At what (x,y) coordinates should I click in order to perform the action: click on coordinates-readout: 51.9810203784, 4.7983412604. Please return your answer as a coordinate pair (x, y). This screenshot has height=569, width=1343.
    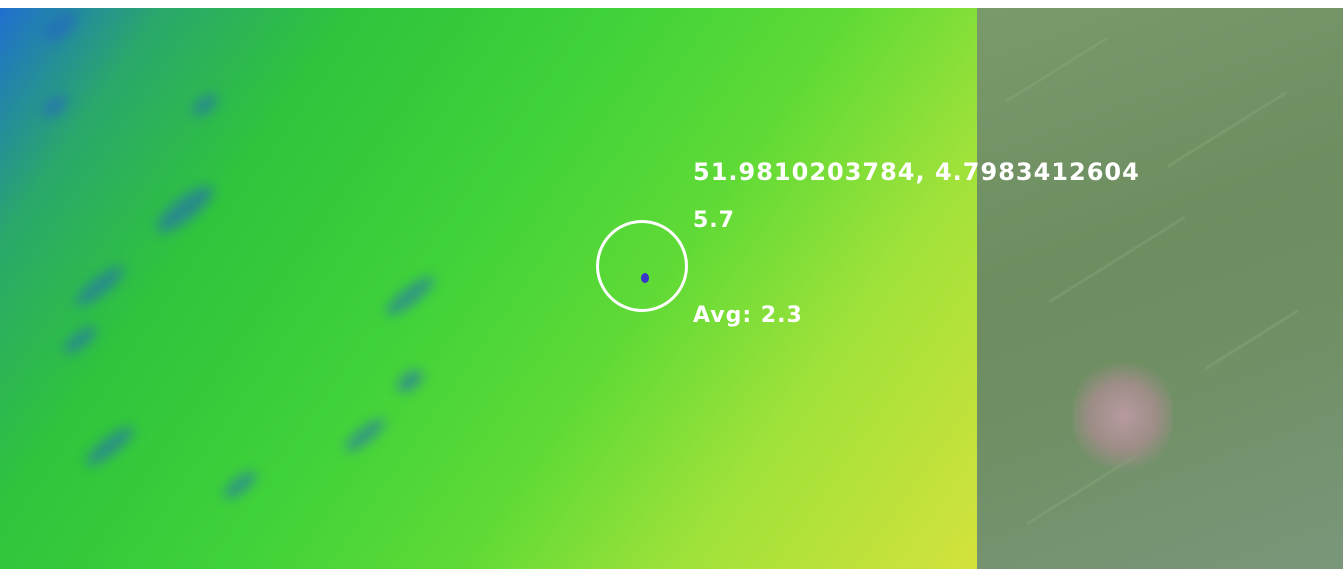
    Looking at the image, I should click on (916, 172).